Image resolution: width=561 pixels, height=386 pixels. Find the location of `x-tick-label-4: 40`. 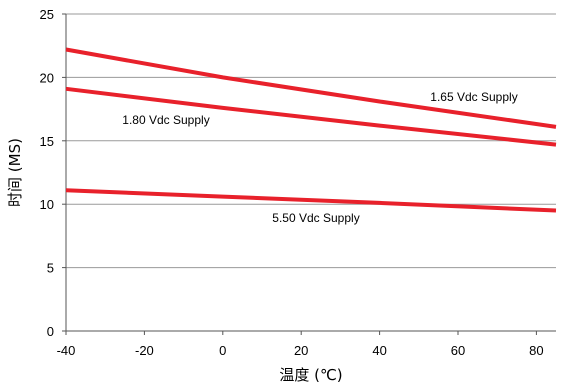

x-tick-label-4: 40 is located at coordinates (379, 350).